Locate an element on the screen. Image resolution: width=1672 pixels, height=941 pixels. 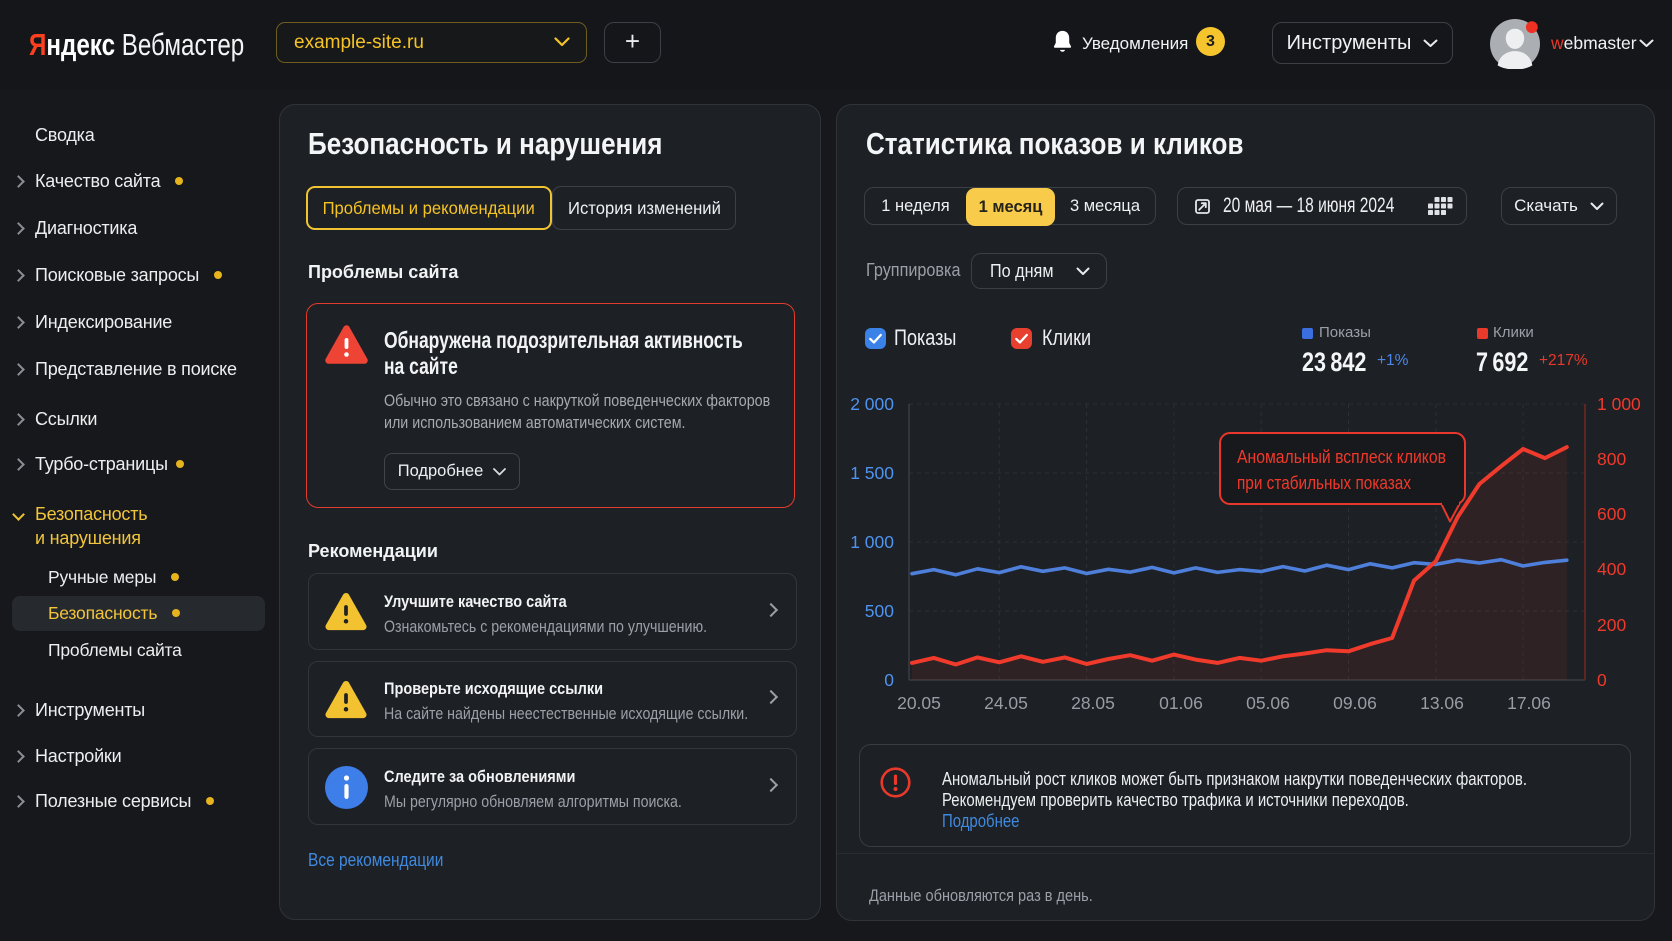
svg-text: 2 000 is located at coordinates (872, 404).